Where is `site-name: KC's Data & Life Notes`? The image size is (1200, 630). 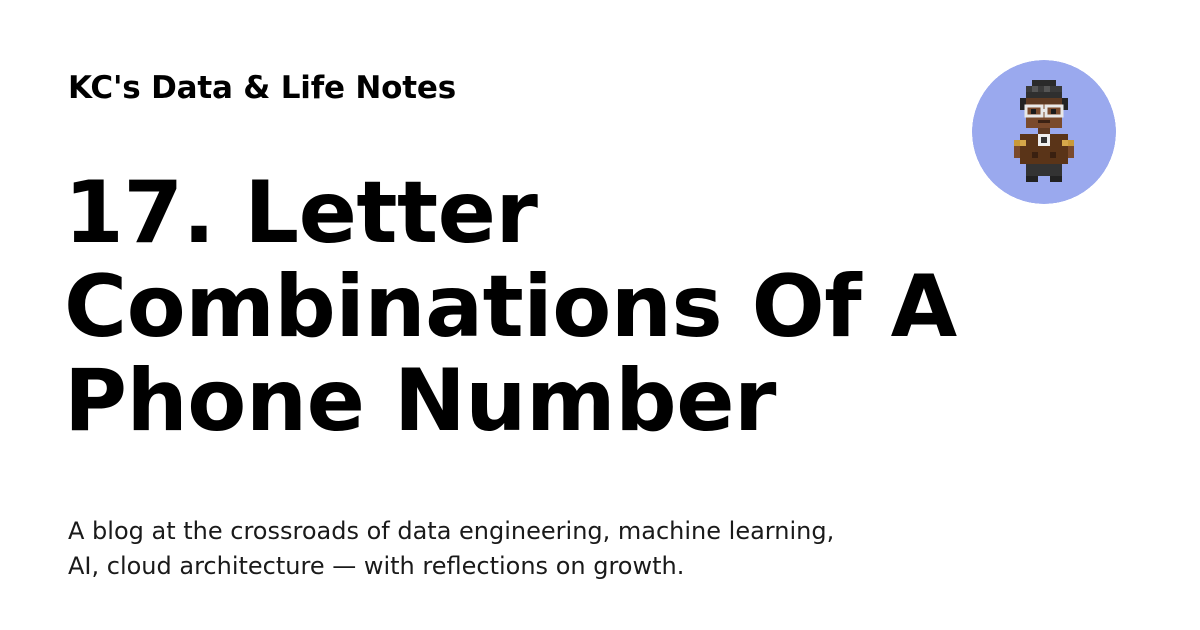
site-name: KC's Data & Life Notes is located at coordinates (262, 88).